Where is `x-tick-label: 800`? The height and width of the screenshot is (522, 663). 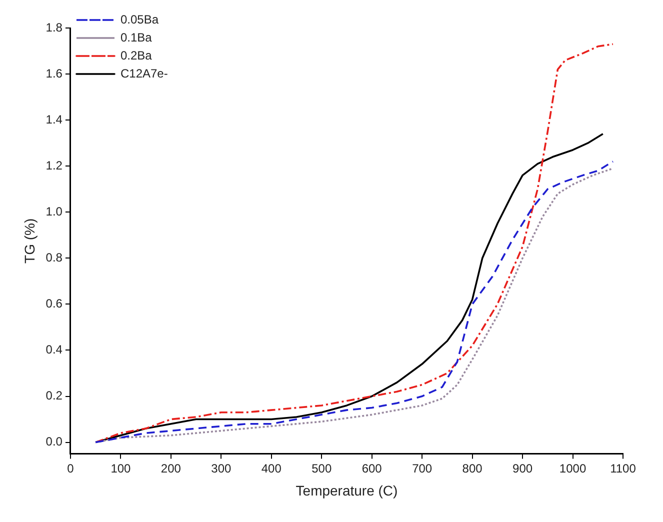 x-tick-label: 800 is located at coordinates (472, 468).